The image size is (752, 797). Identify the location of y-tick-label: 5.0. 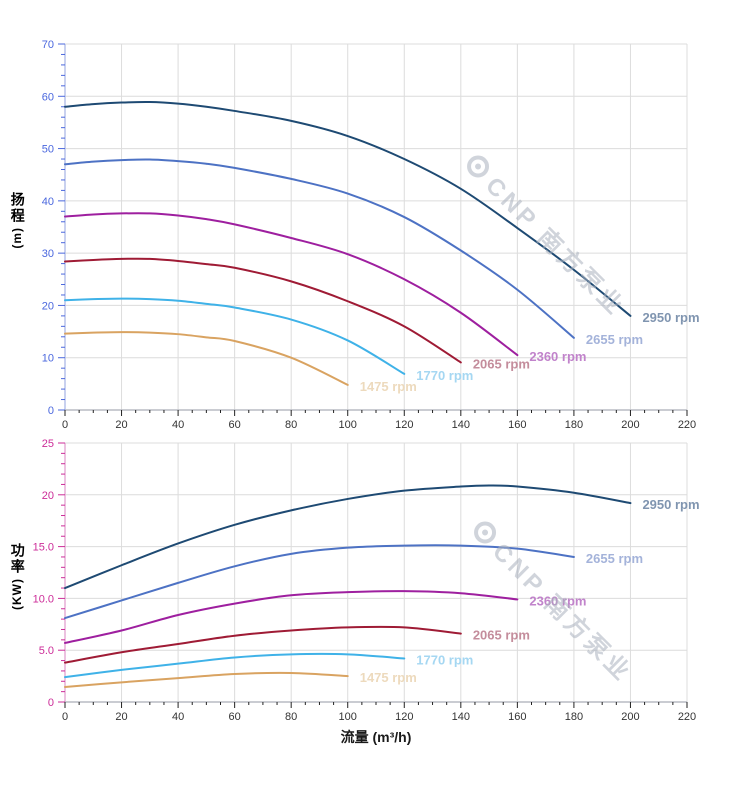
(46, 651).